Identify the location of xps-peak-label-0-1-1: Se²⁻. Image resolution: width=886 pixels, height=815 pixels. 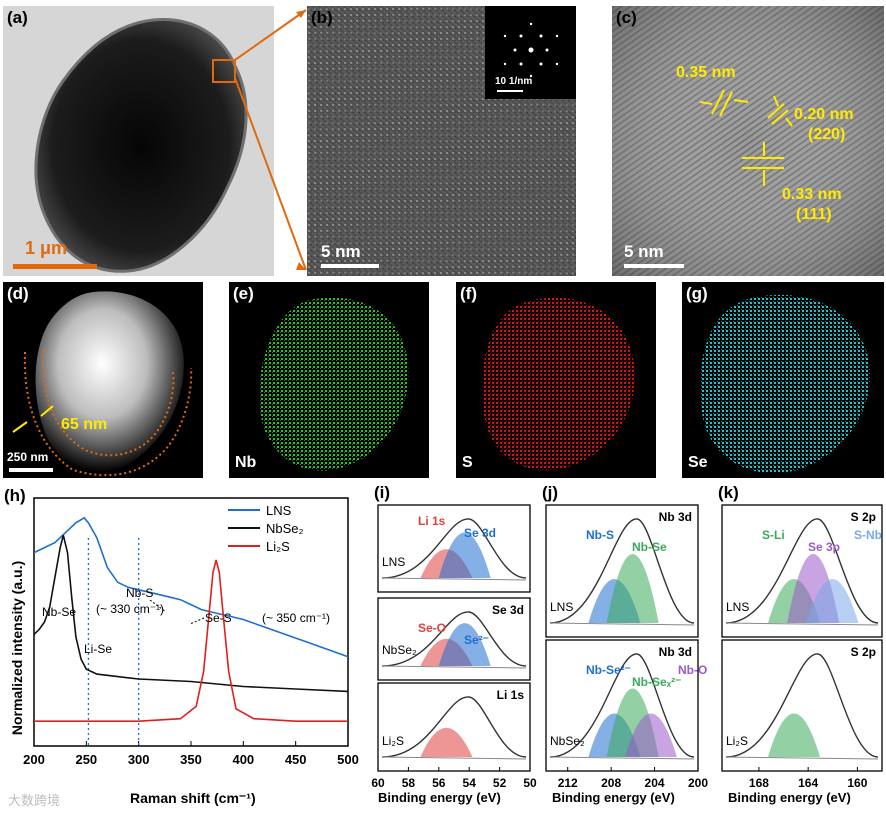
(476, 640).